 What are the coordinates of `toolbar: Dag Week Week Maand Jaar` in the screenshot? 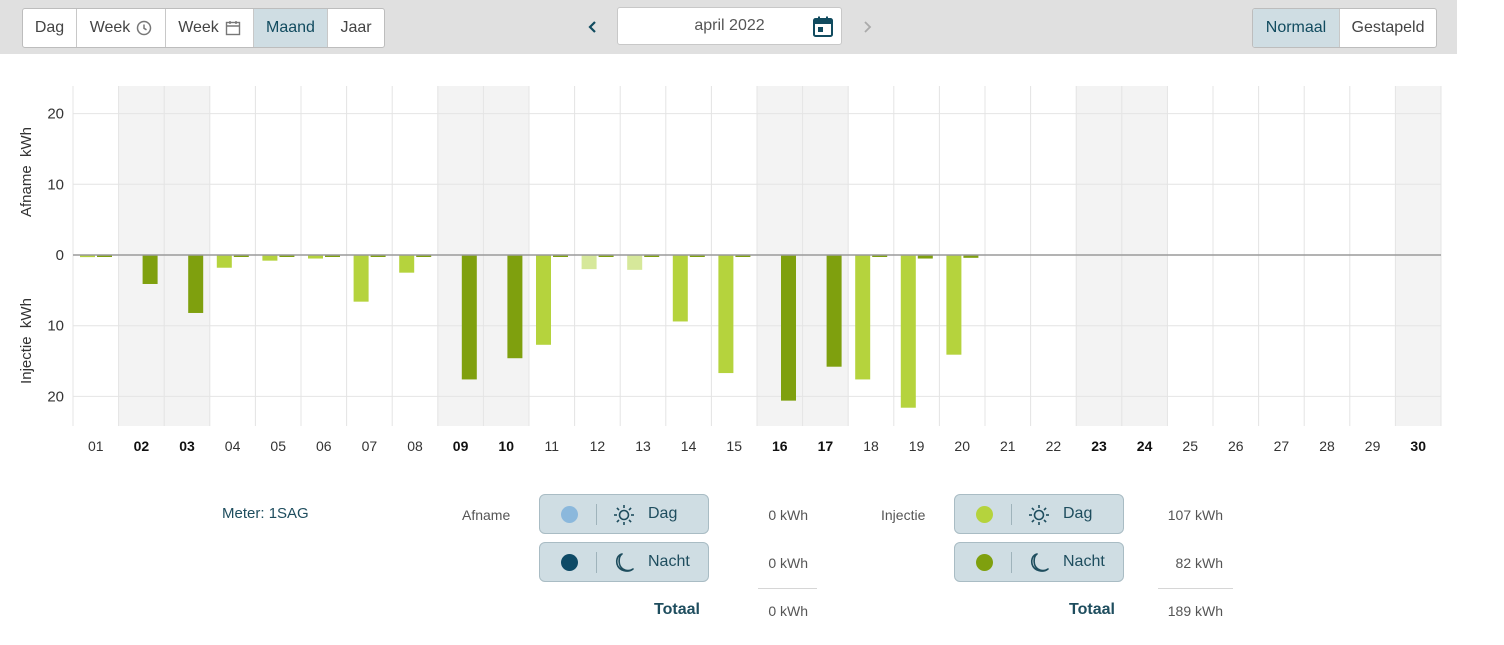 It's located at (728, 27).